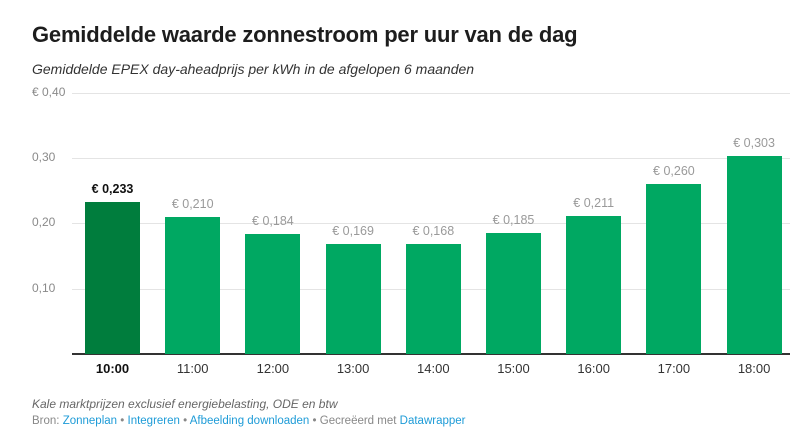 The height and width of the screenshot is (444, 800). Describe the element at coordinates (192, 203) in the screenshot. I see `bar-value-label: € 0,210` at that location.